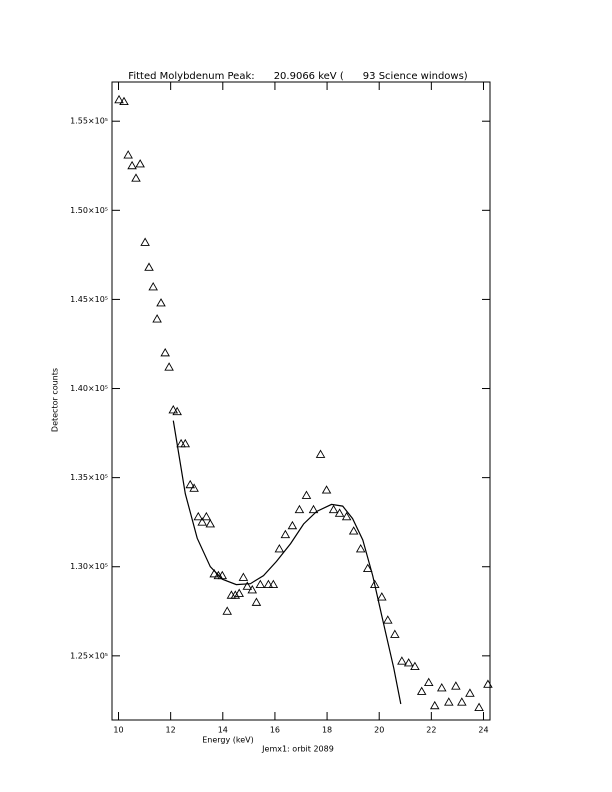 The width and height of the screenshot is (612, 792). Describe the element at coordinates (89, 566) in the screenshot. I see `y-tick-label: 1.30×10⁵` at that location.